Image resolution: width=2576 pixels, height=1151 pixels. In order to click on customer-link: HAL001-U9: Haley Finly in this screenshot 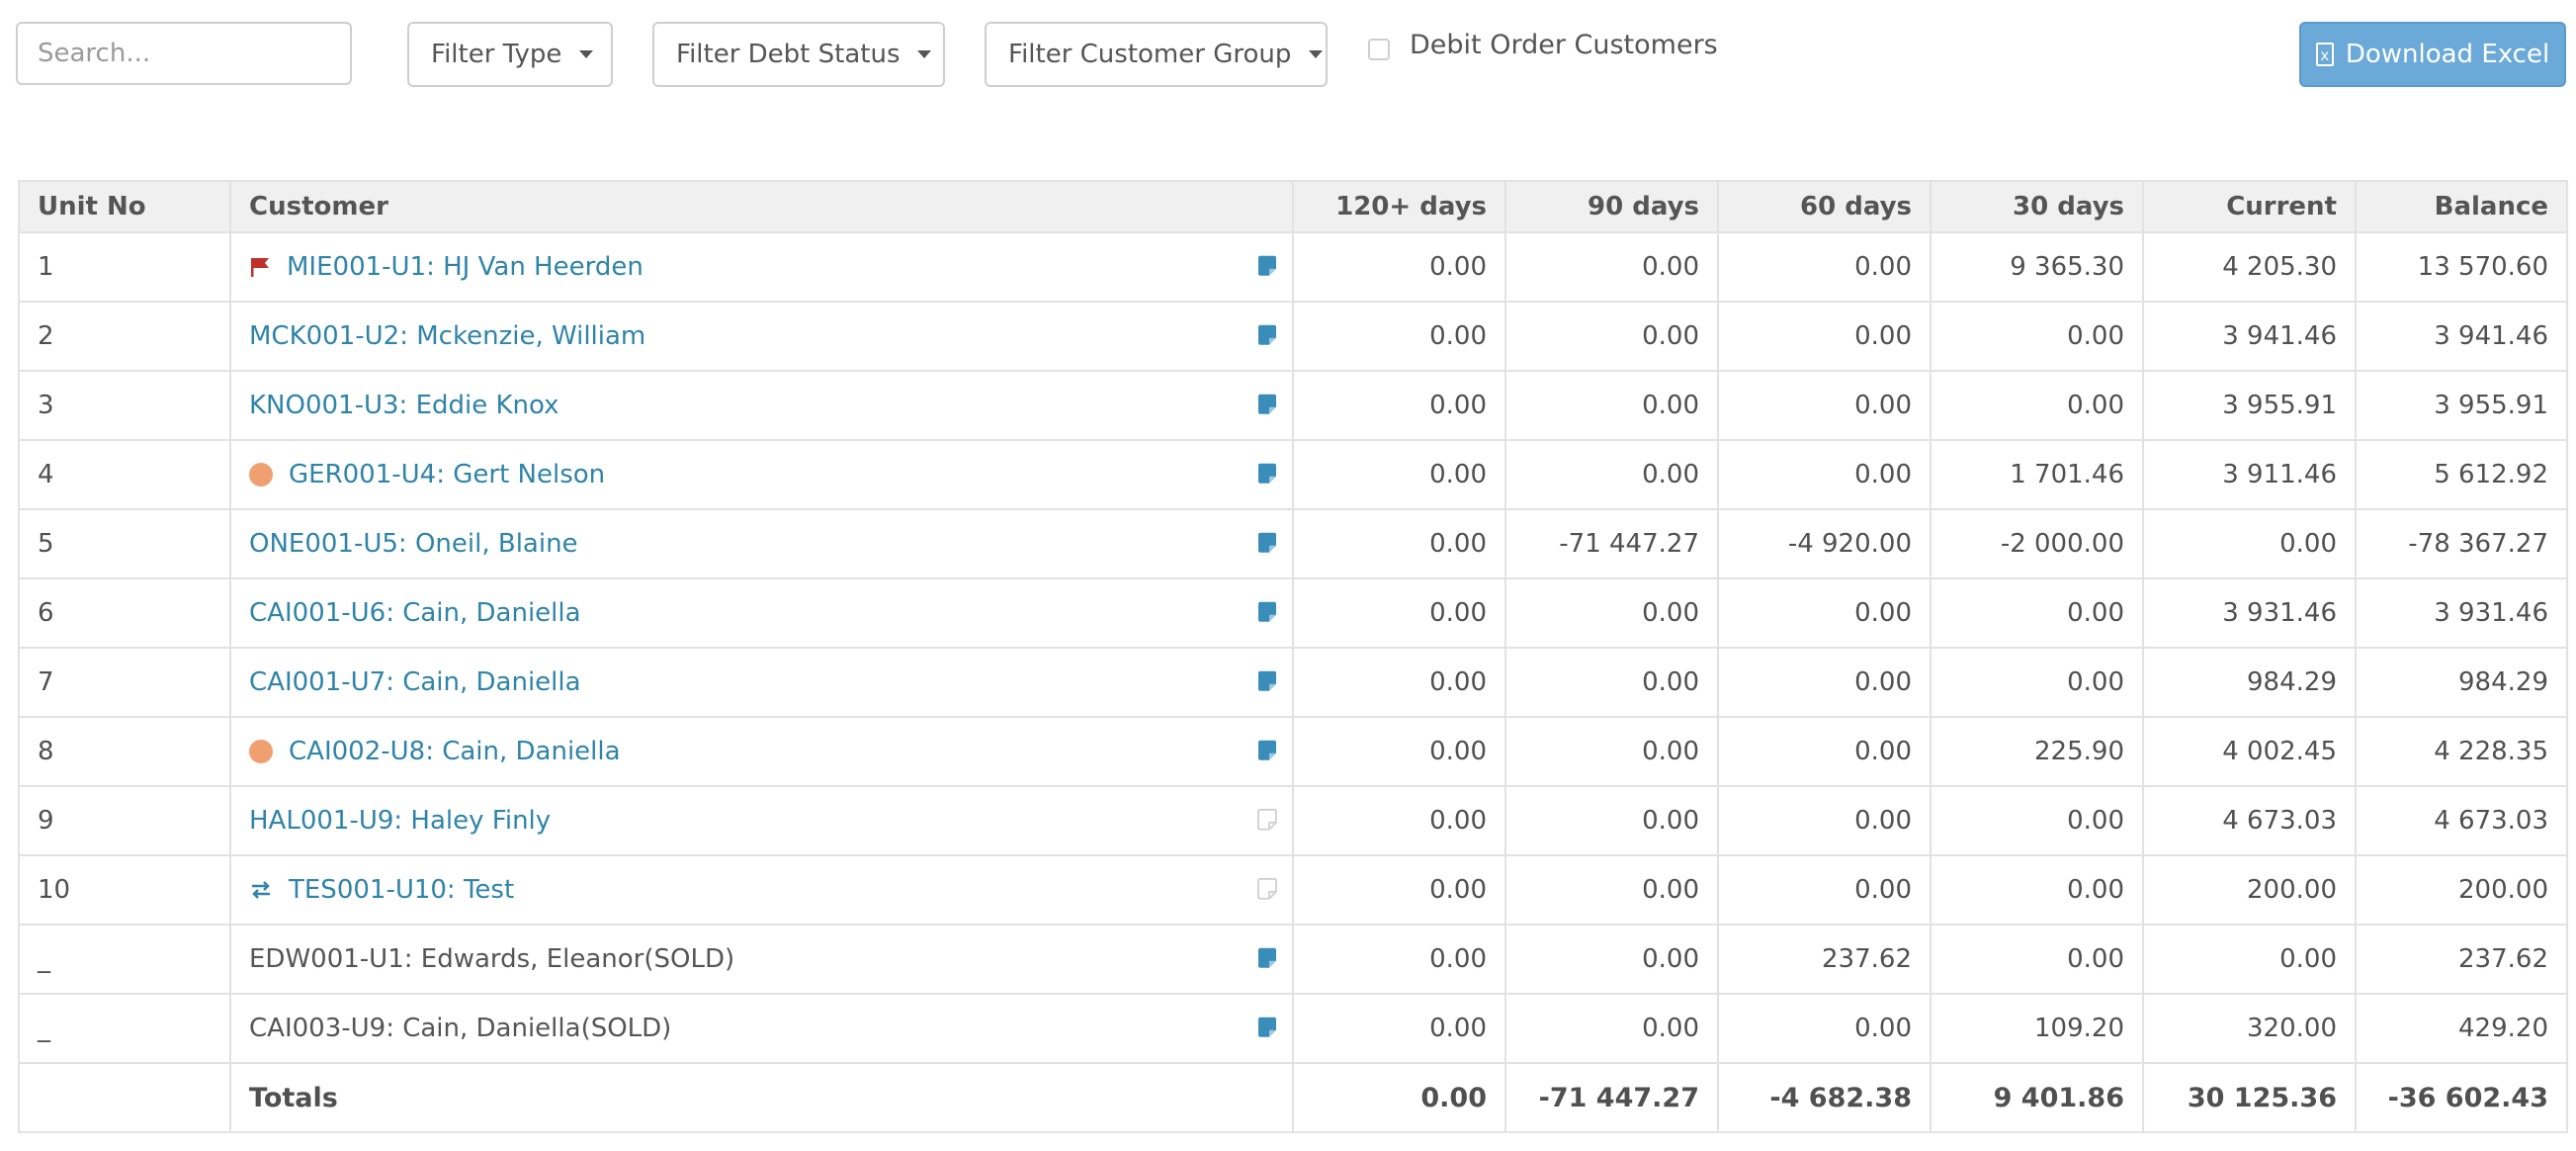, I will do `click(400, 821)`.